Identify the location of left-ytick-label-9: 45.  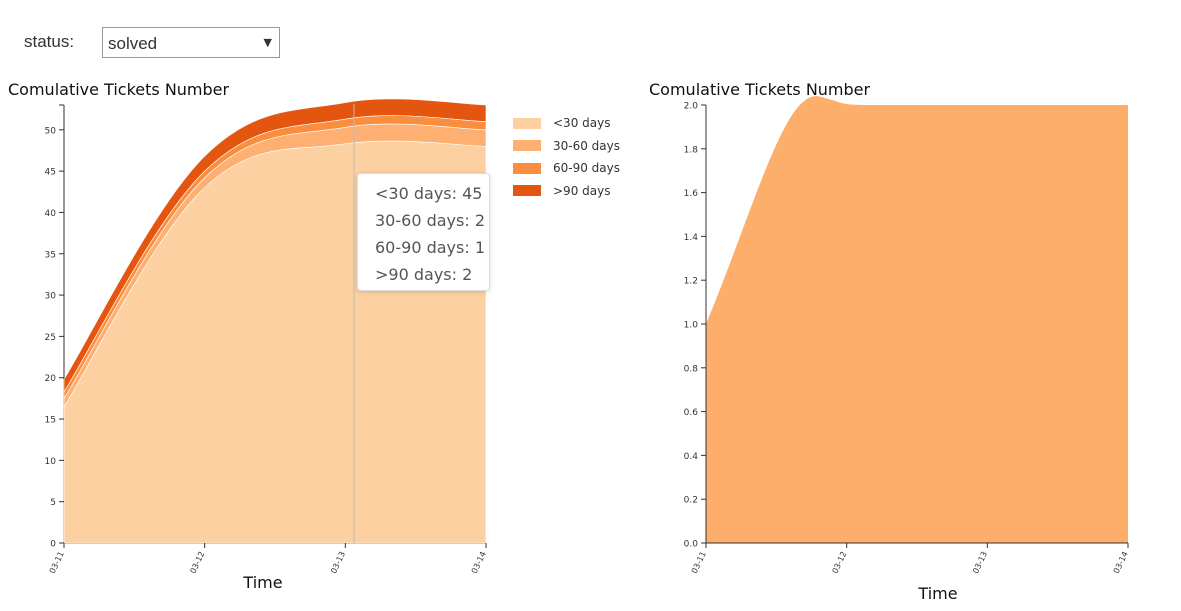
(50, 173).